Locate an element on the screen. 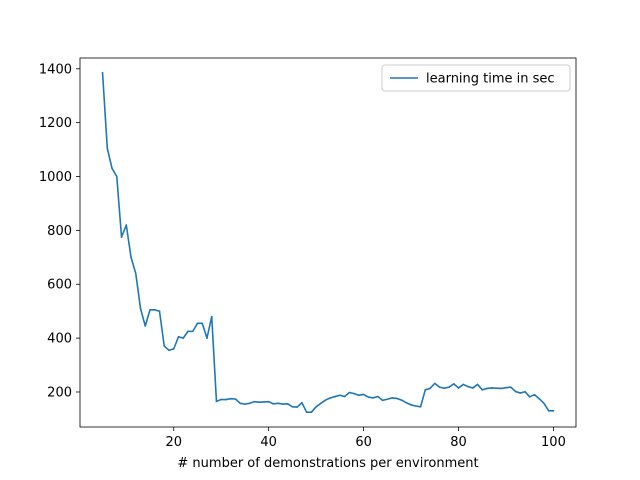 The height and width of the screenshot is (480, 640). x-tick-label: 100 is located at coordinates (553, 442).